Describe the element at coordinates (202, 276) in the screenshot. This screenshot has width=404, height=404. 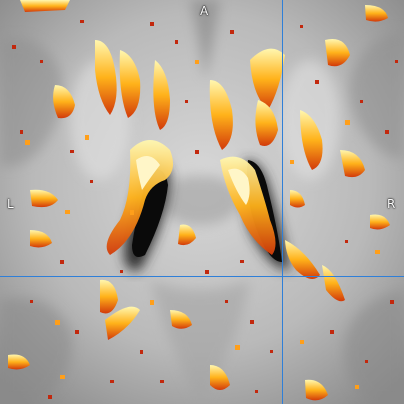
I see `crosshair-horizontal` at that location.